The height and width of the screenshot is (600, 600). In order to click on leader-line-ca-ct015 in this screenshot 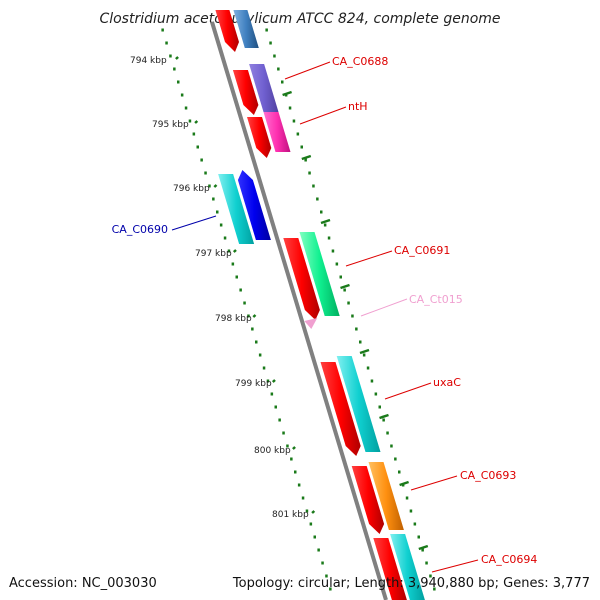, I will do `click(384, 307)`.